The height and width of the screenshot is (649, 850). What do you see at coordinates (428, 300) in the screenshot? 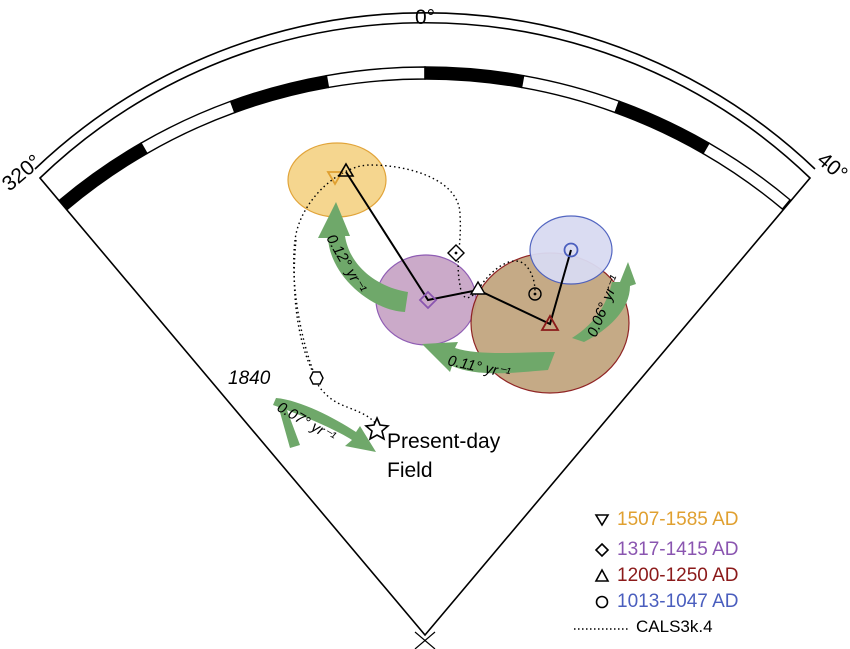
I see `marker-1317-1415-diamond` at bounding box center [428, 300].